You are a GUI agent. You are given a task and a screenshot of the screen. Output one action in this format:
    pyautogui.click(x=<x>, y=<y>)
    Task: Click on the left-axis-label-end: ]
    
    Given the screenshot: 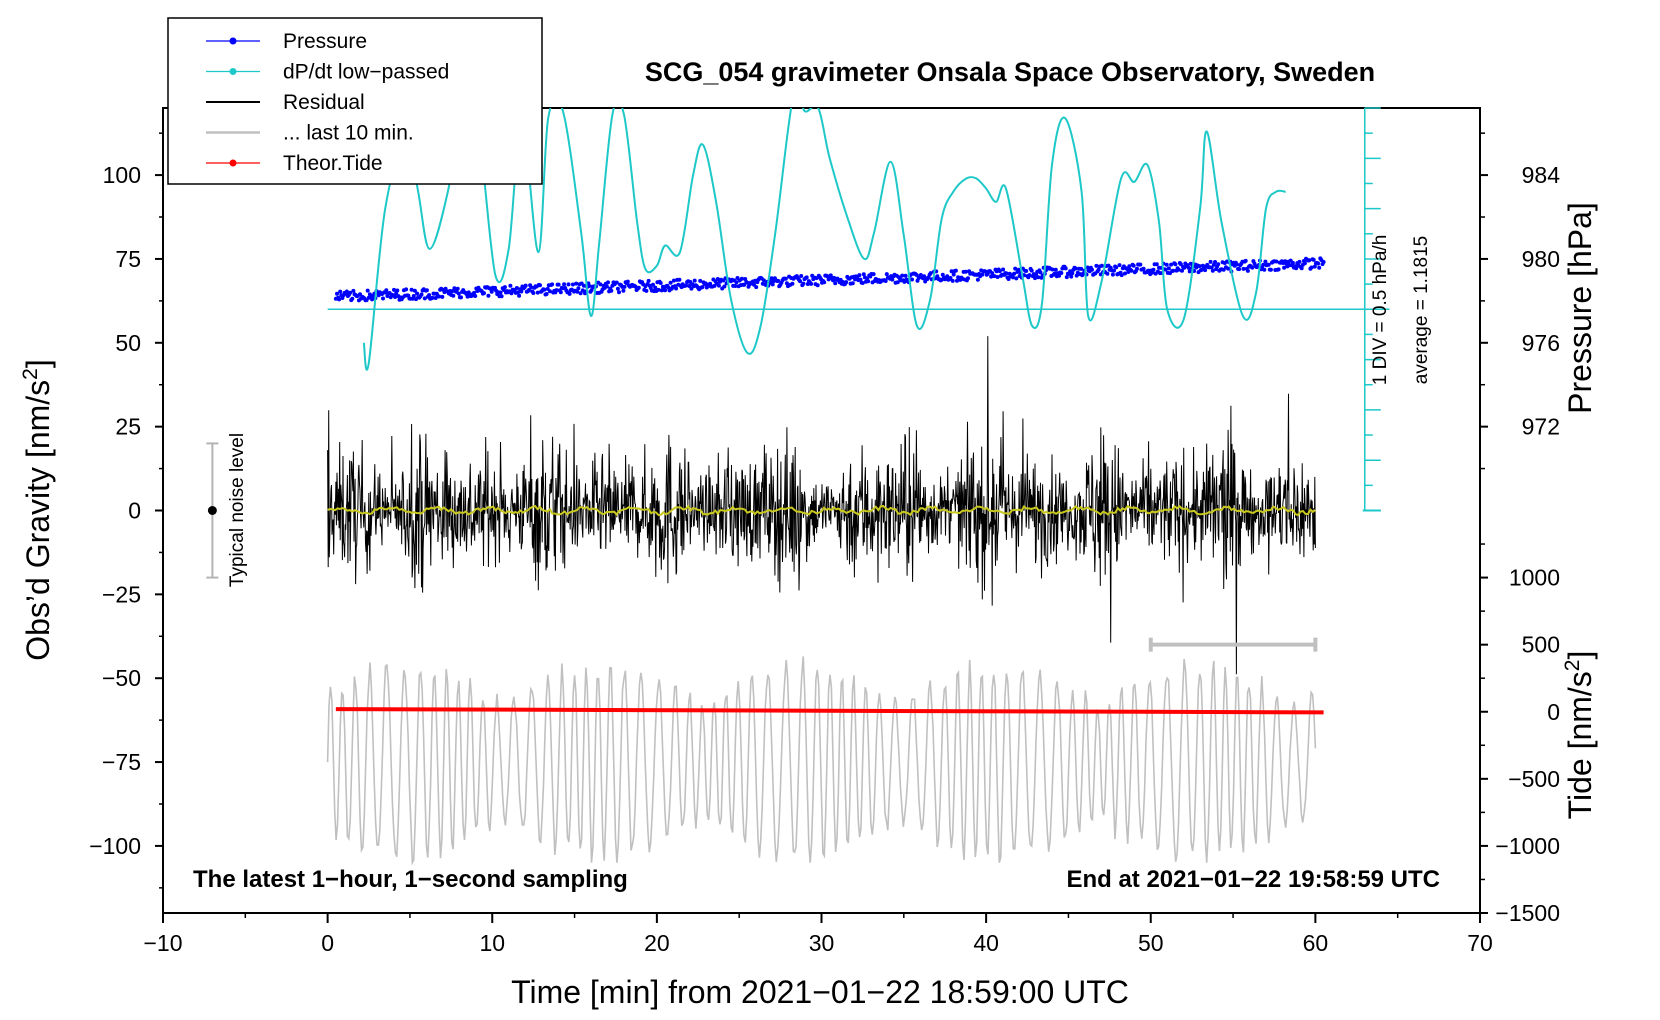 What is the action you would take?
    pyautogui.click(x=38, y=363)
    